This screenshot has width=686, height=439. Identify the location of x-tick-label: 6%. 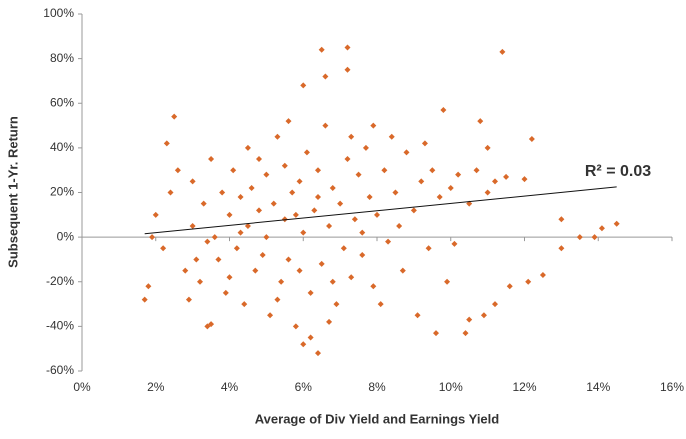
(304, 387).